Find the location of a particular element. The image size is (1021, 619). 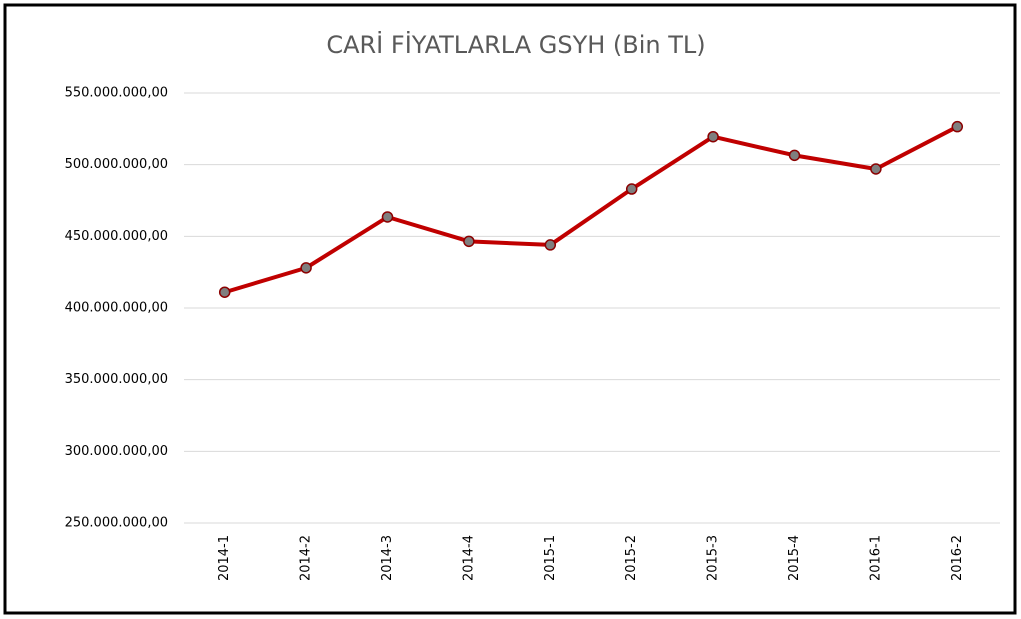

x-tick-label: 2014-4 is located at coordinates (468, 558).